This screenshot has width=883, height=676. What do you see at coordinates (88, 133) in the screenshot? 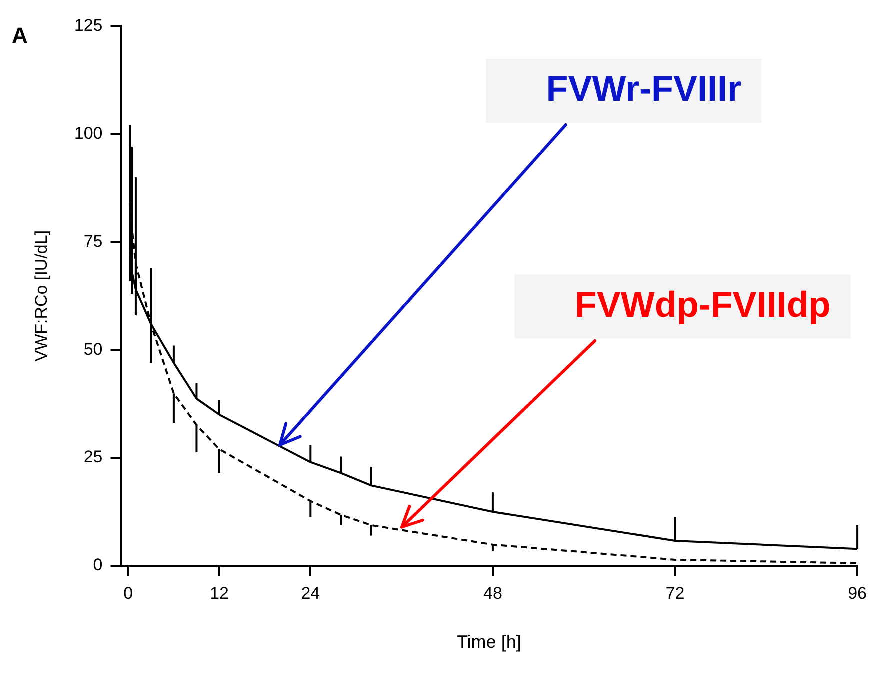
I see `y-tick-label: 100` at bounding box center [88, 133].